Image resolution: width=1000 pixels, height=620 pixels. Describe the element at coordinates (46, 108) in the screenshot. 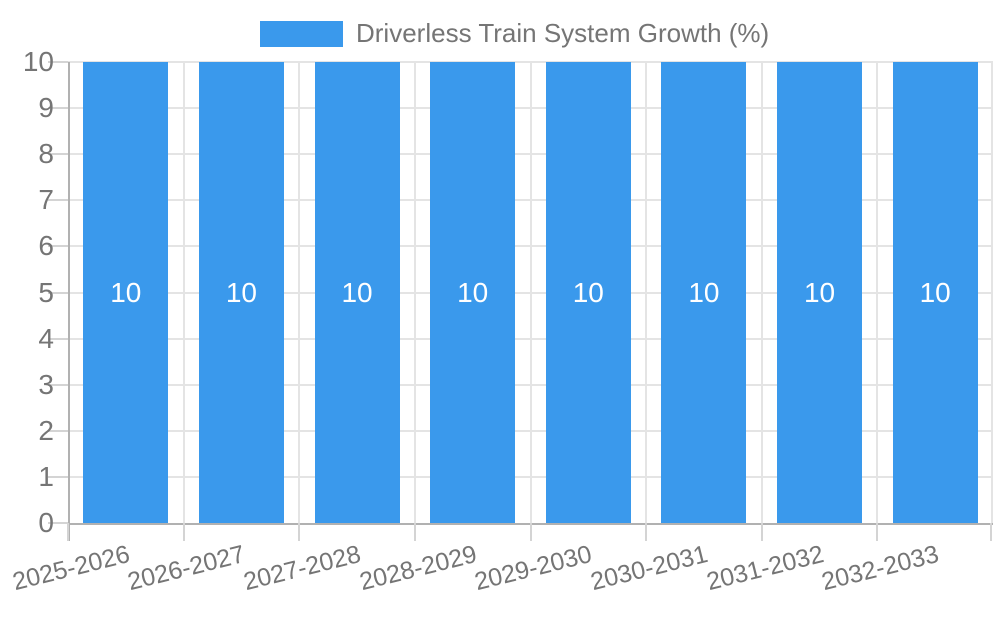

I see `y-axis-label: 9` at that location.